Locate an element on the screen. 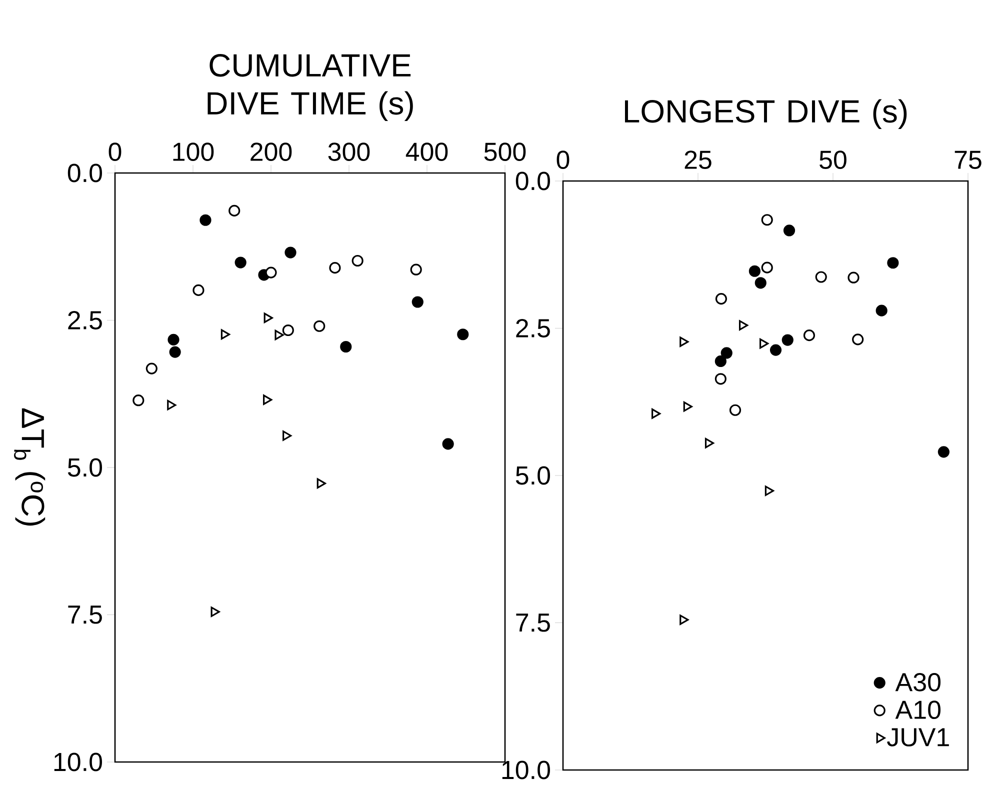 This screenshot has width=989, height=801. x-tick-label: 50 is located at coordinates (833, 160).